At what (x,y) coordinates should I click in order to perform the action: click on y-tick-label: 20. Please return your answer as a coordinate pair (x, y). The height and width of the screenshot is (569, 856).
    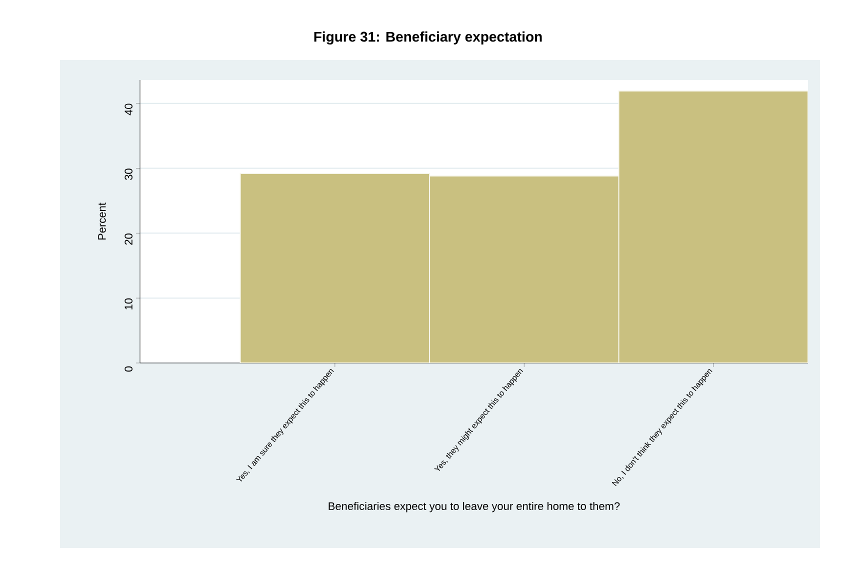
    Looking at the image, I should click on (128, 239).